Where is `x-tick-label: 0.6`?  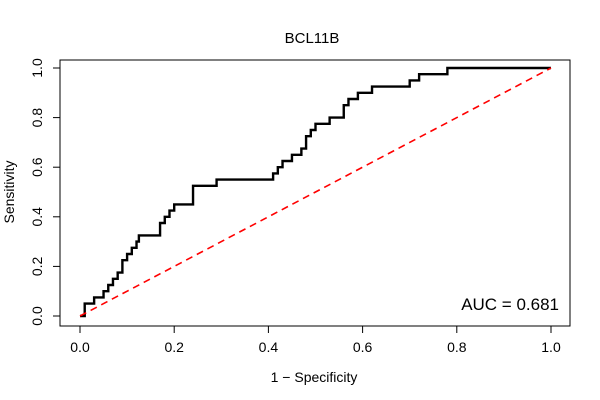
x-tick-label: 0.6 is located at coordinates (363, 347).